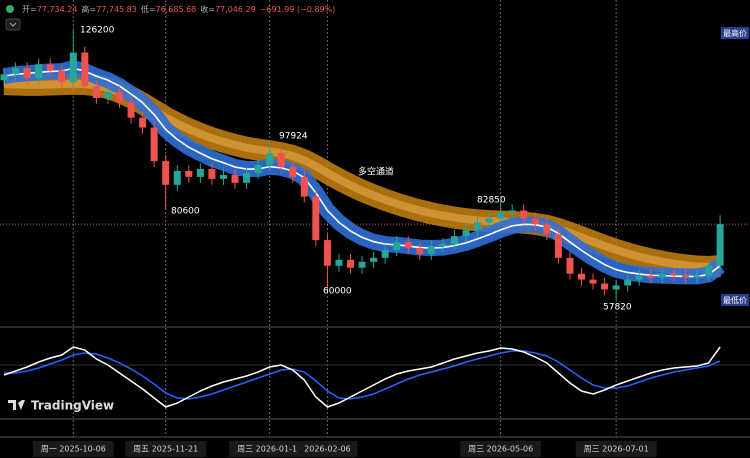 This screenshot has height=458, width=750. Describe the element at coordinates (491, 201) in the screenshot. I see `high-annotation: 82850` at that location.